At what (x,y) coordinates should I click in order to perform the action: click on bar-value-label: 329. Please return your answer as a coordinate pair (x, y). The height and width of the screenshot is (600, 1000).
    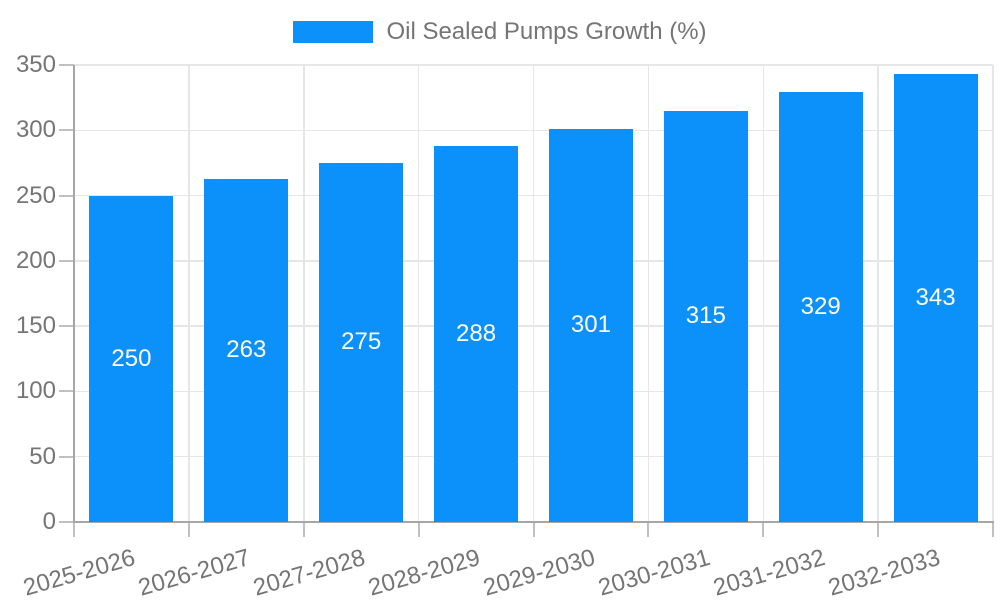
    Looking at the image, I should click on (820, 307).